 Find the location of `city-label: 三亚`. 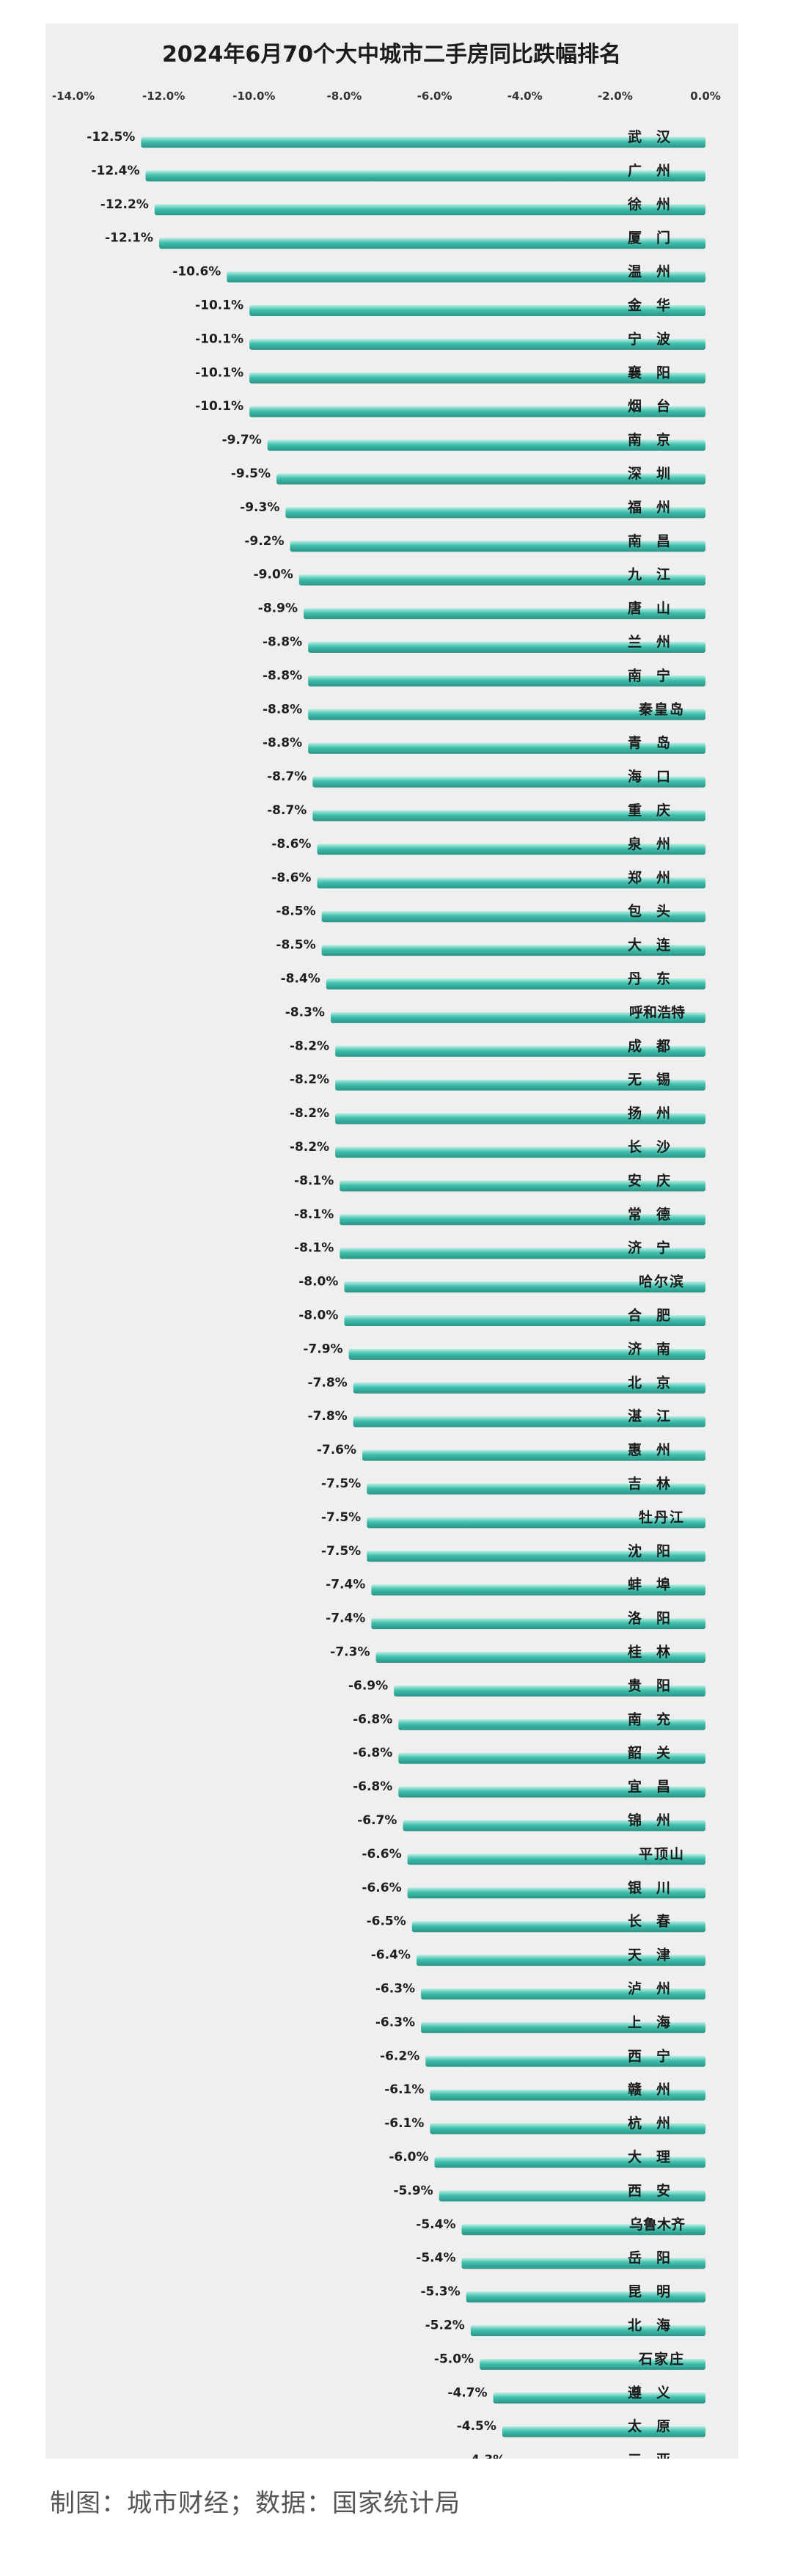

city-label: 三亚 is located at coordinates (656, 2455).